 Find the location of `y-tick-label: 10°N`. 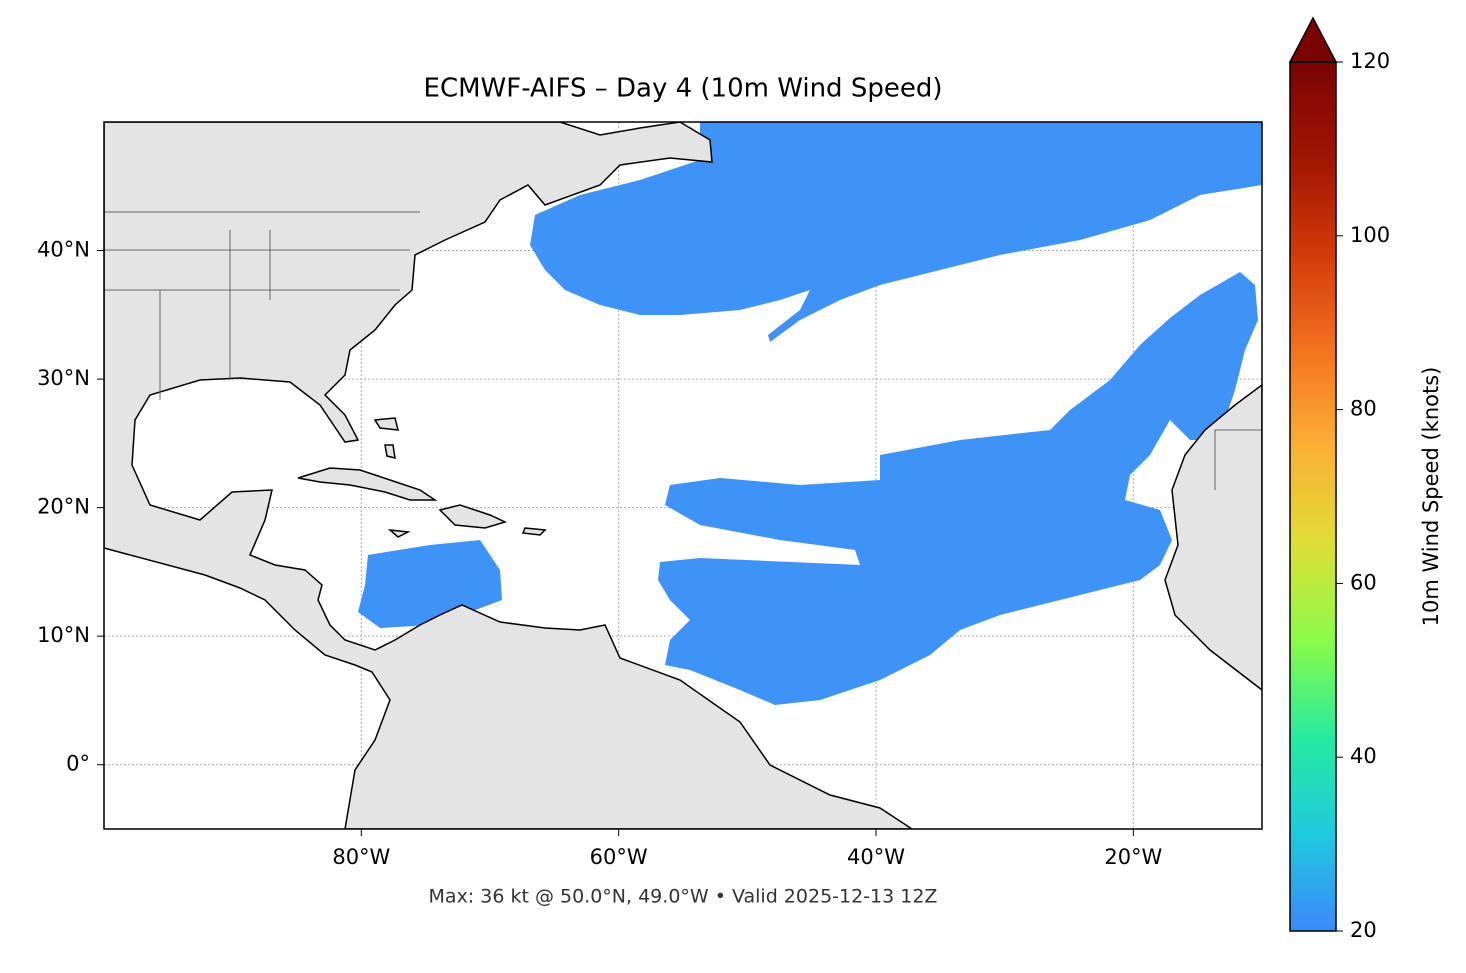

y-tick-label: 10°N is located at coordinates (63, 635).